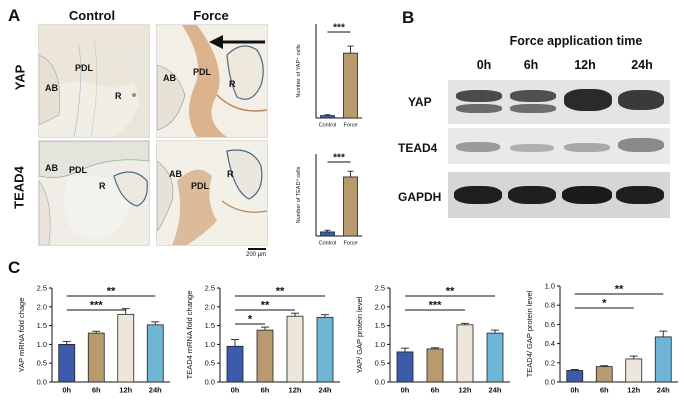 The width and height of the screenshot is (685, 414). I want to click on panel-letter-b: B, so click(408, 17).